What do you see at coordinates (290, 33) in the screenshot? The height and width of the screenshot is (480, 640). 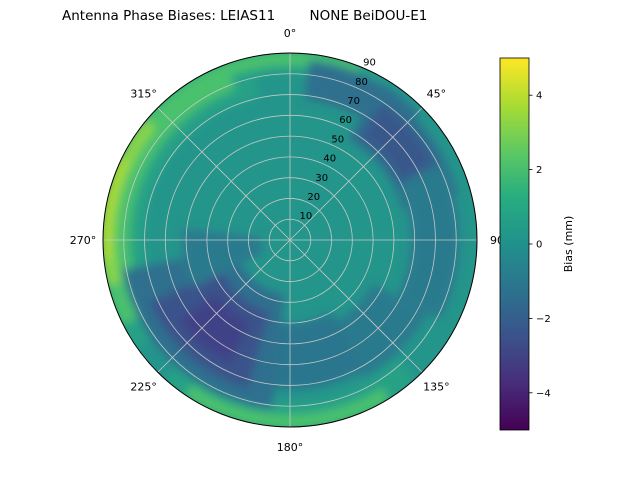 I see `theta-tick-label: 0°` at bounding box center [290, 33].